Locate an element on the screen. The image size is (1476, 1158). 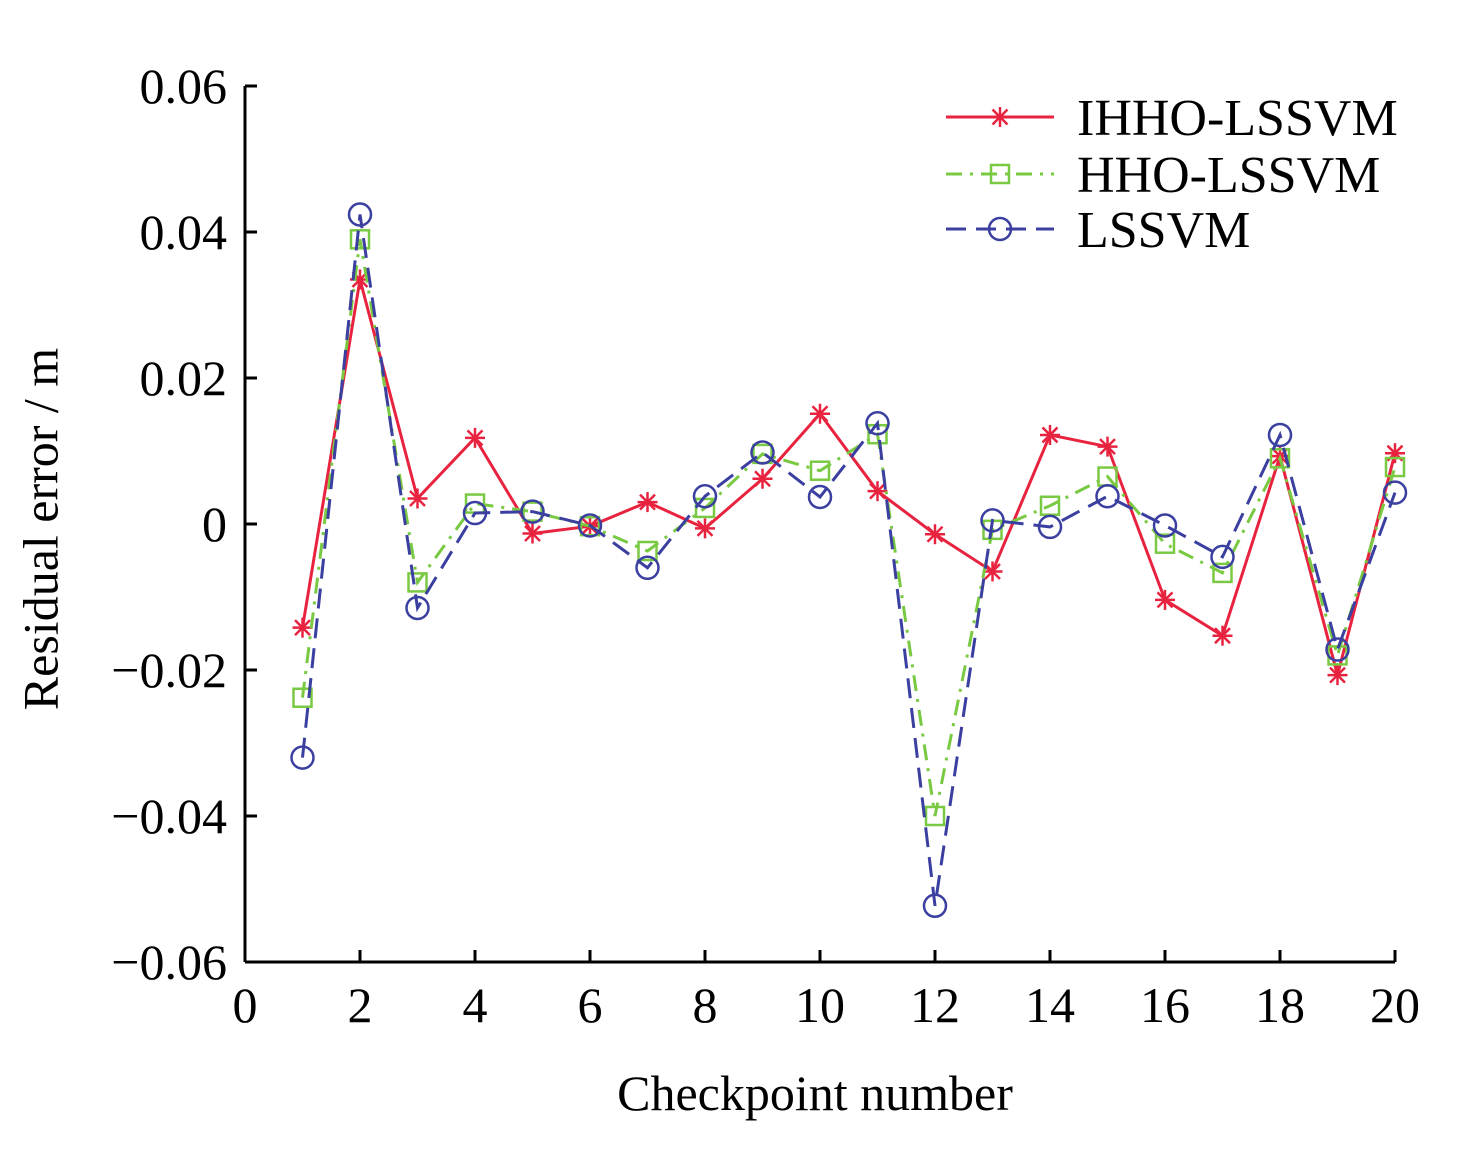
legend-label: HHO-LSSVM is located at coordinates (1228, 175).